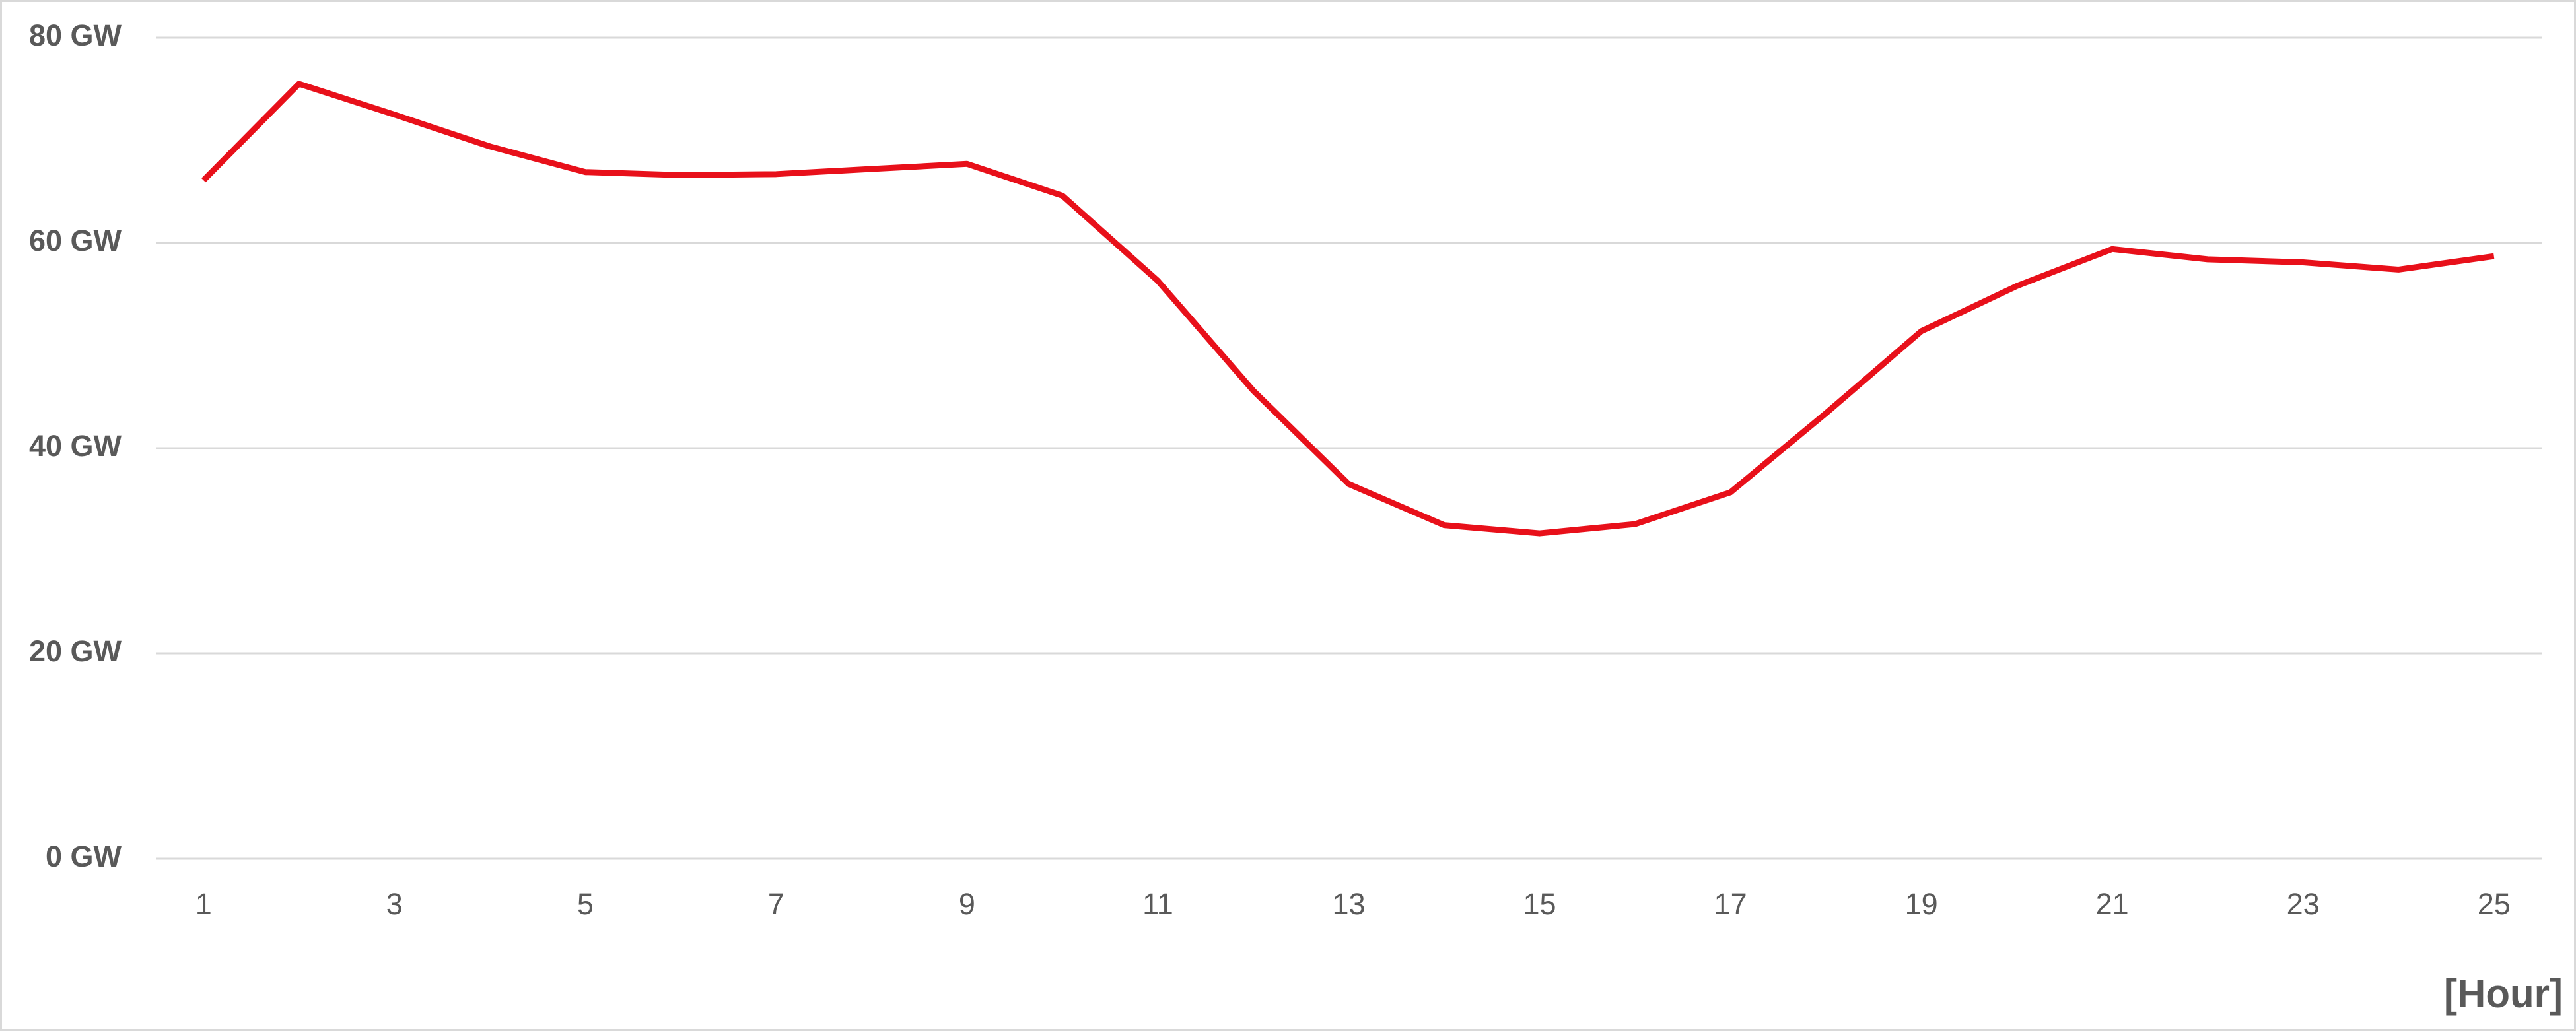 The width and height of the screenshot is (2576, 1031). What do you see at coordinates (1730, 904) in the screenshot?
I see `x-tick-label: 17` at bounding box center [1730, 904].